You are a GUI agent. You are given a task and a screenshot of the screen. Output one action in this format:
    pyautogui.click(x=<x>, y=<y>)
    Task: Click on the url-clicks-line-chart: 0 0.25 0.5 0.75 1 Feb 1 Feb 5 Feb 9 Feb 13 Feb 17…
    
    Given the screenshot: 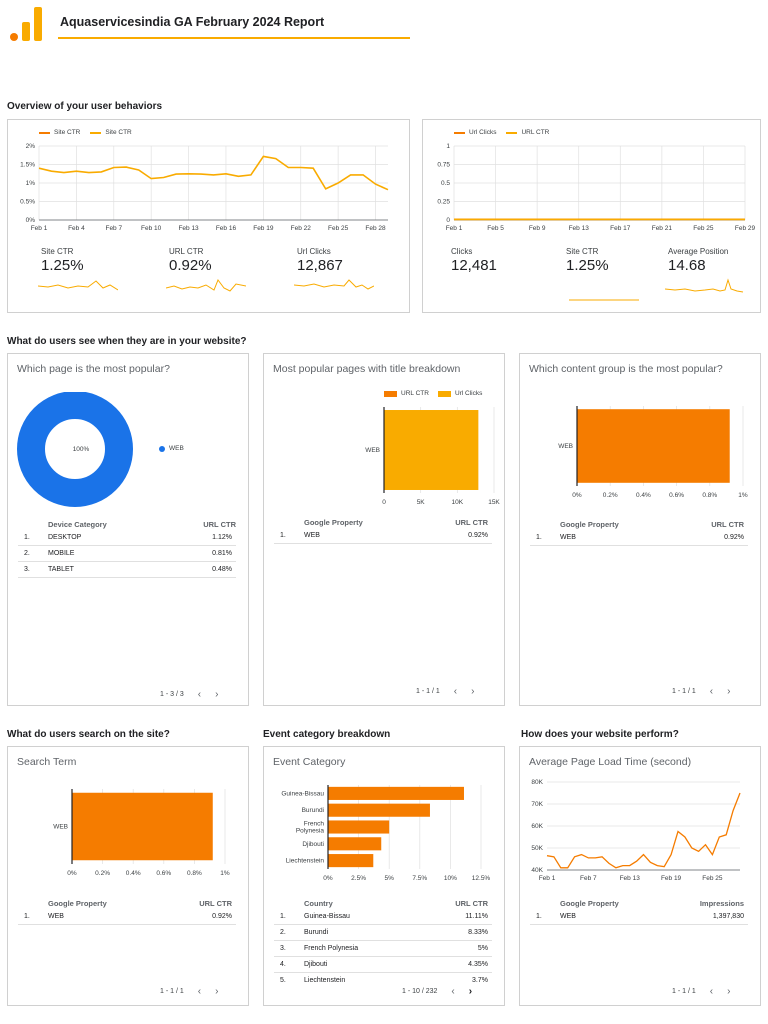 What is the action you would take?
    pyautogui.click(x=596, y=187)
    